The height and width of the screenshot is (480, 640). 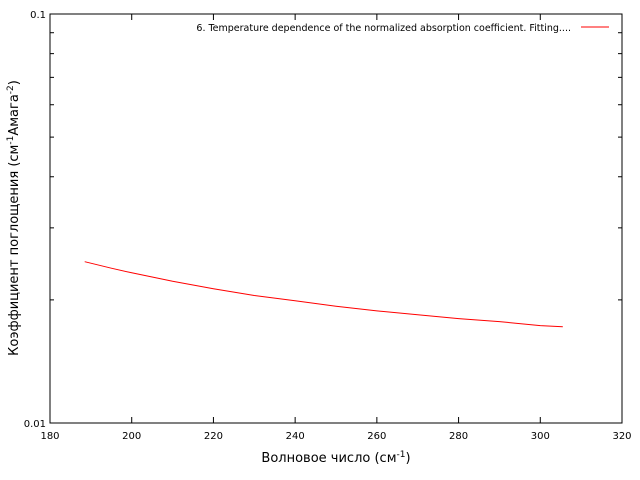 I want to click on x-axis-title-sup: -1, so click(x=401, y=455).